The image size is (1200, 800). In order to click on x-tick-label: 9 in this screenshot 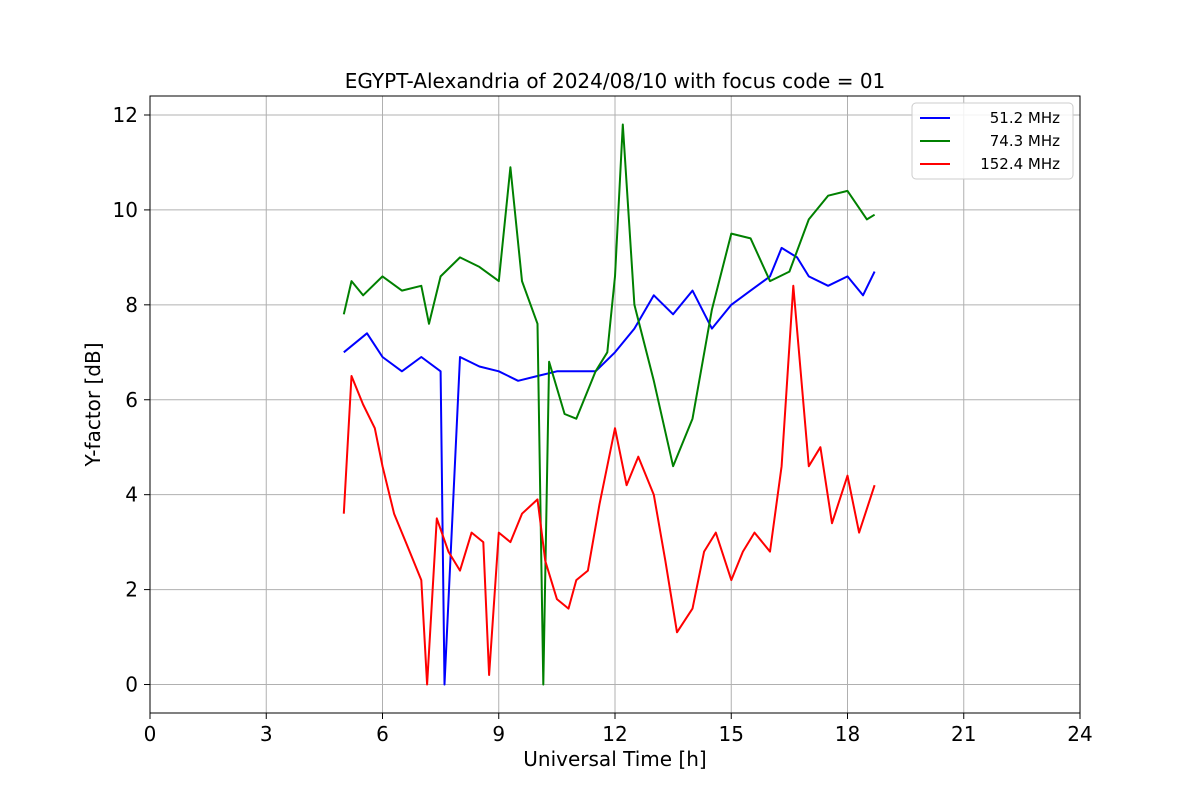, I will do `click(498, 734)`.